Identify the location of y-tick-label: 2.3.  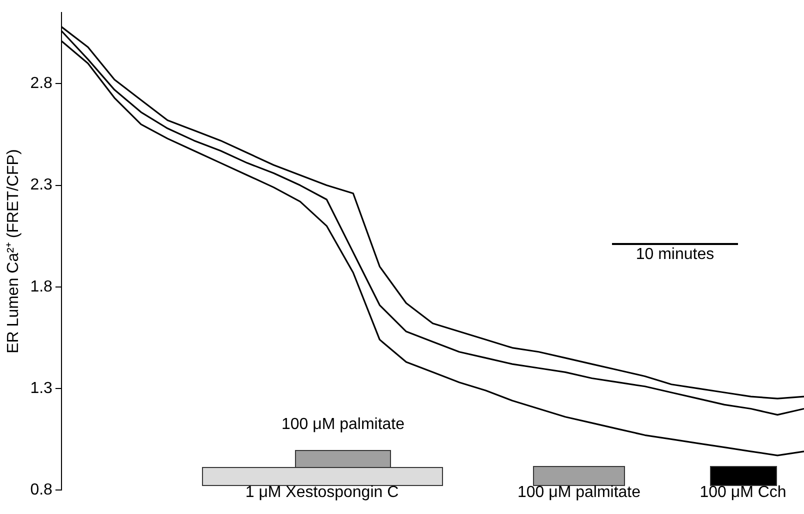
(41, 185).